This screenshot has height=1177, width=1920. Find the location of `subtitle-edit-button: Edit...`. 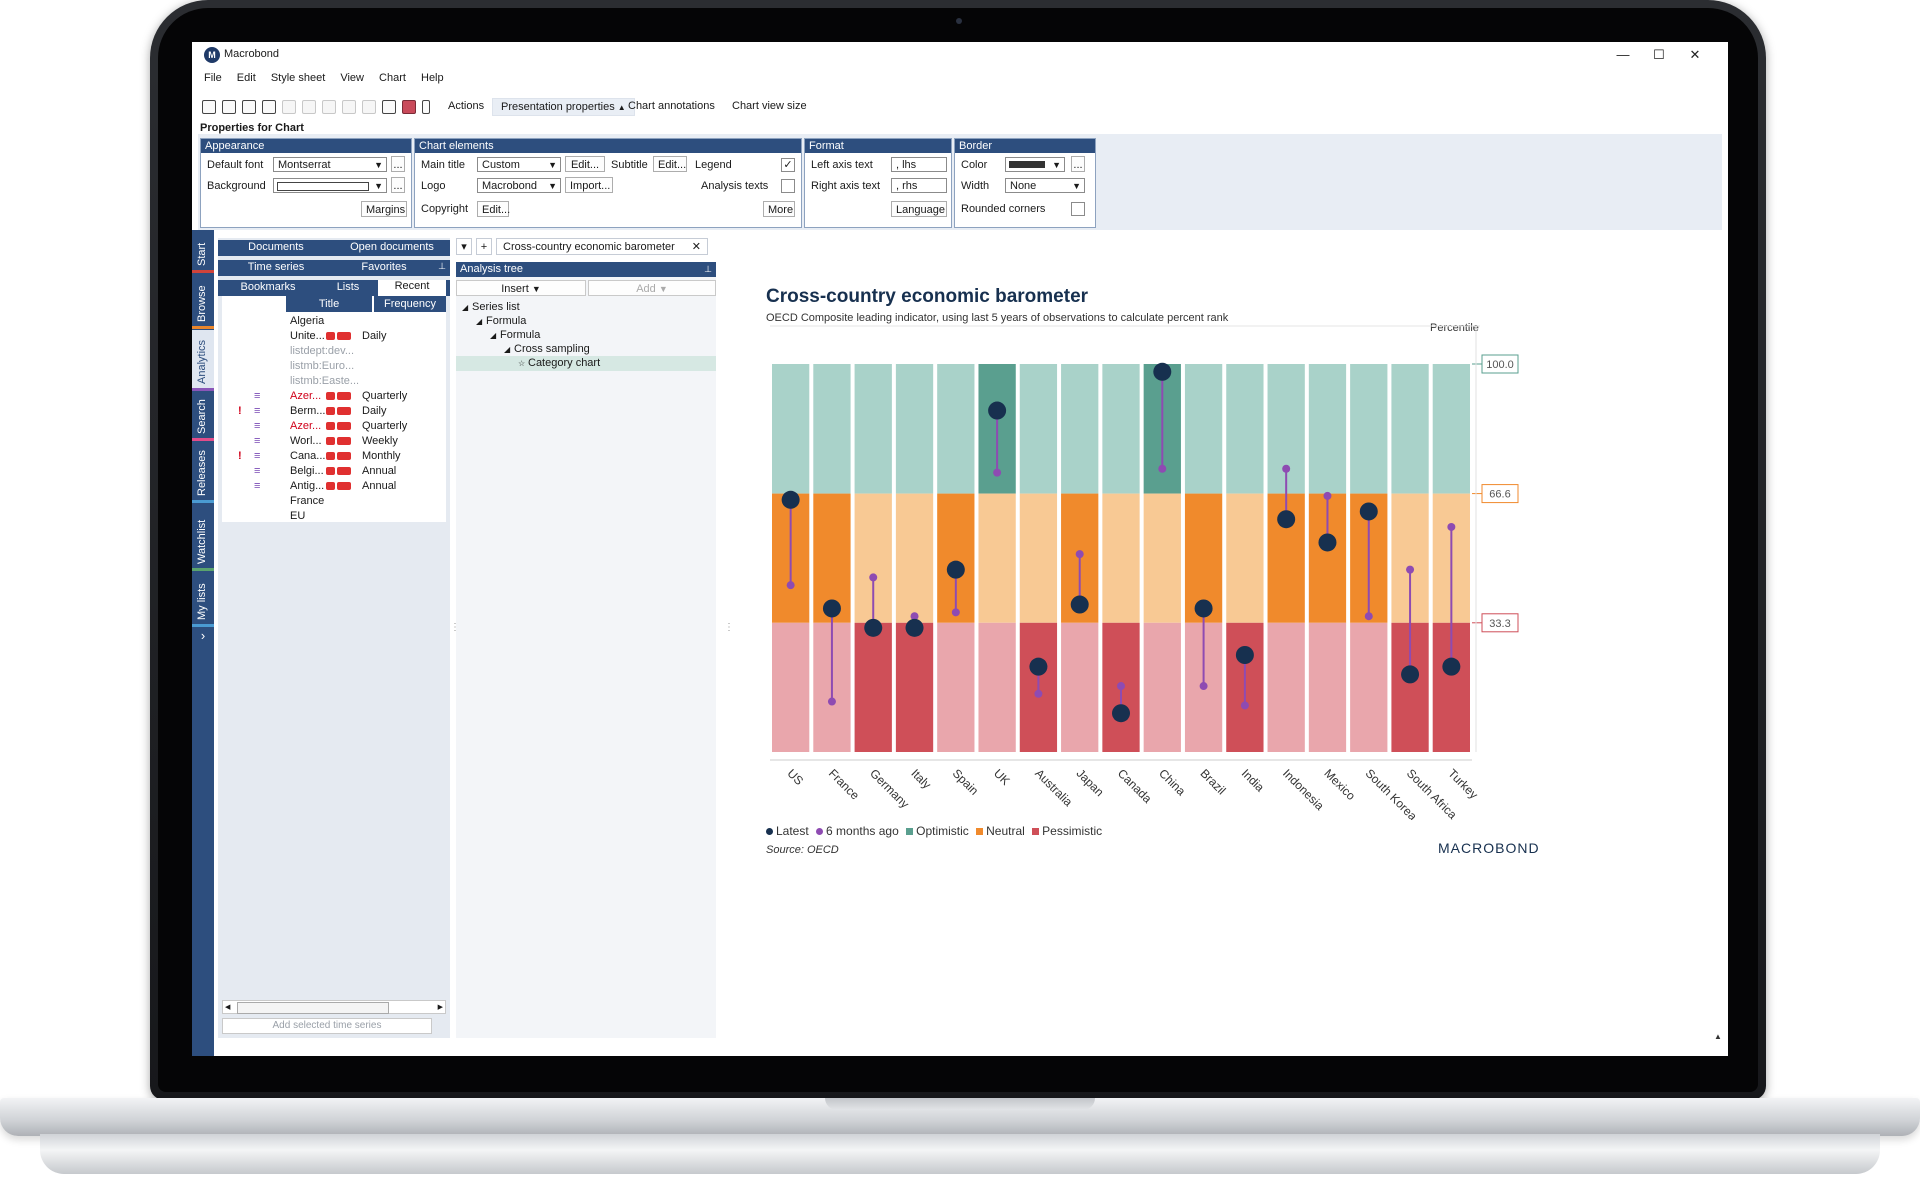

subtitle-edit-button: Edit... is located at coordinates (670, 164).